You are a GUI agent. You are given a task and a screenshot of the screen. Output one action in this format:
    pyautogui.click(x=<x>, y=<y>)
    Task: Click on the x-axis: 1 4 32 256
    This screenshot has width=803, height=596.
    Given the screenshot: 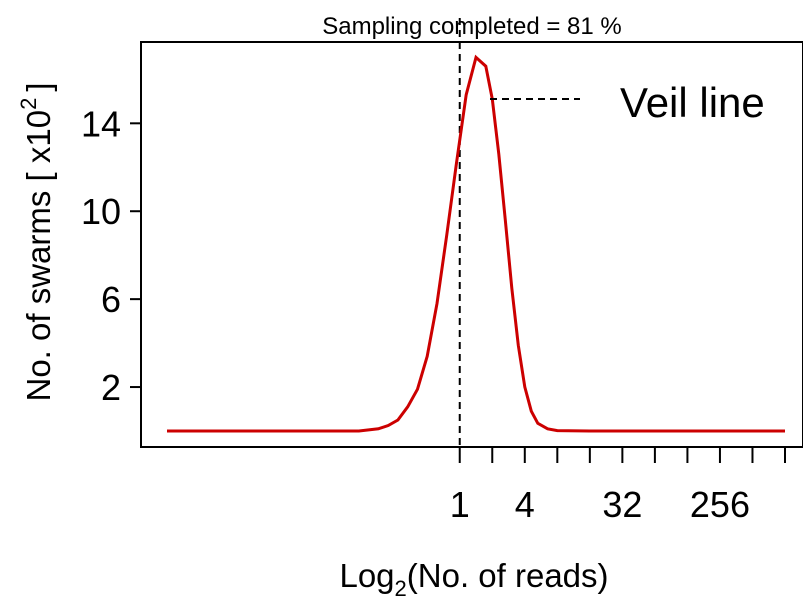 What is the action you would take?
    pyautogui.click(x=618, y=486)
    